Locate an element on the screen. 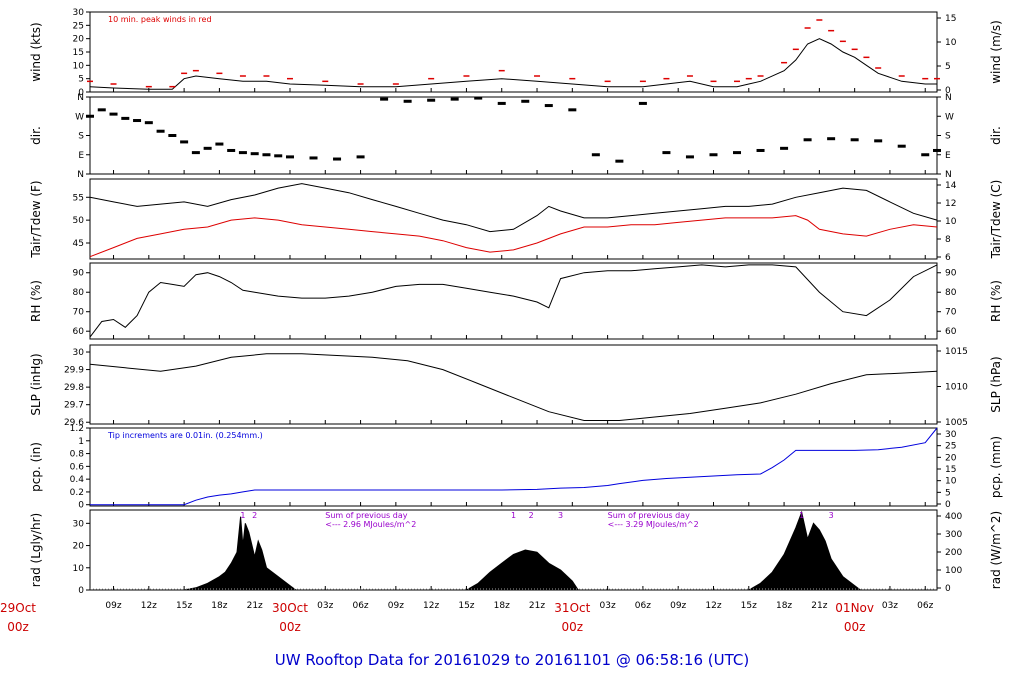 This screenshot has width=1024, height=700. pcp-series-line is located at coordinates (514, 466).